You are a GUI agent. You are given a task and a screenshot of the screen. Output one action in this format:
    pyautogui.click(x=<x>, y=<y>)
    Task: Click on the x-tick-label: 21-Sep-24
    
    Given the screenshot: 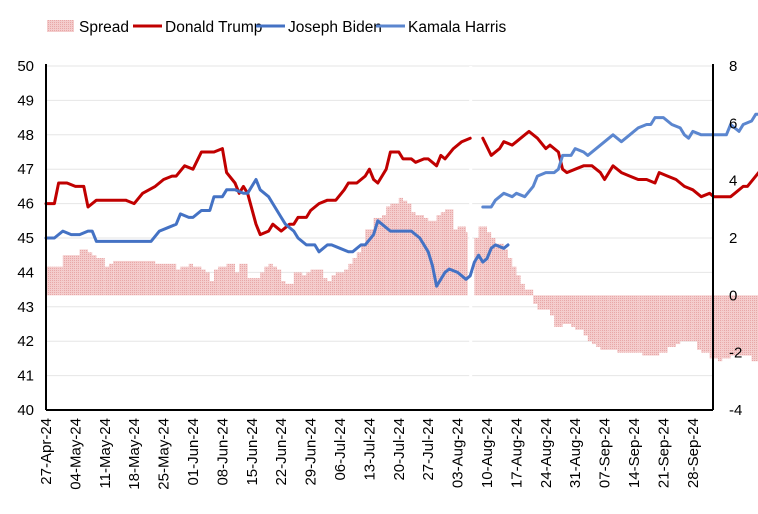 What is the action you would take?
    pyautogui.click(x=663, y=453)
    